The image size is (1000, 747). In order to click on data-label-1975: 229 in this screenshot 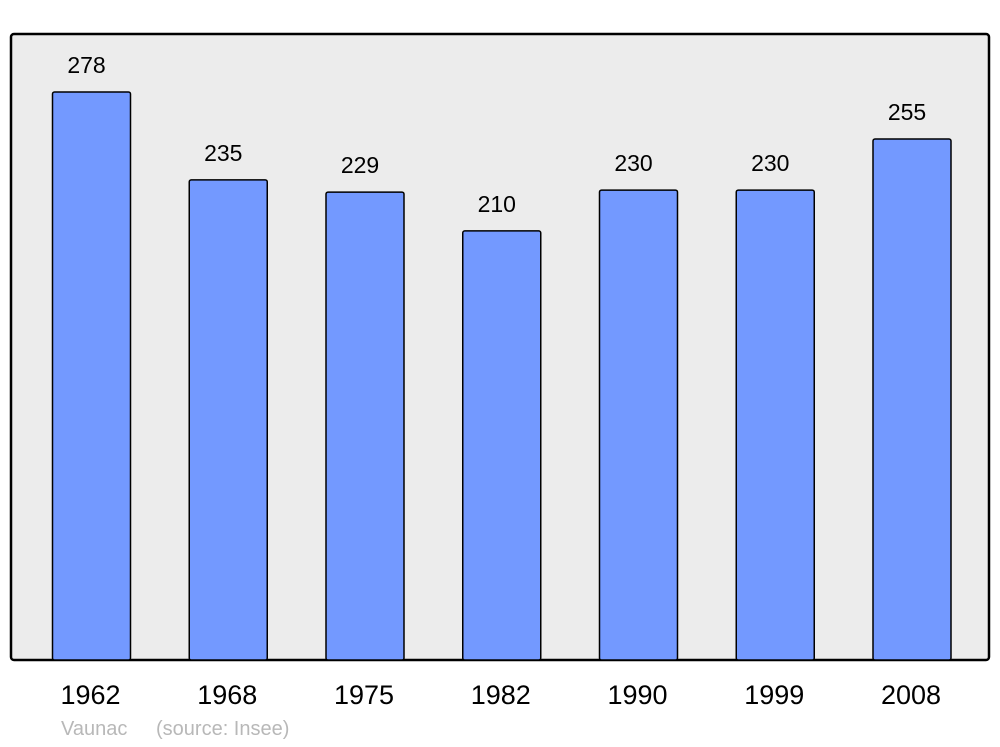, I will do `click(360, 165)`.